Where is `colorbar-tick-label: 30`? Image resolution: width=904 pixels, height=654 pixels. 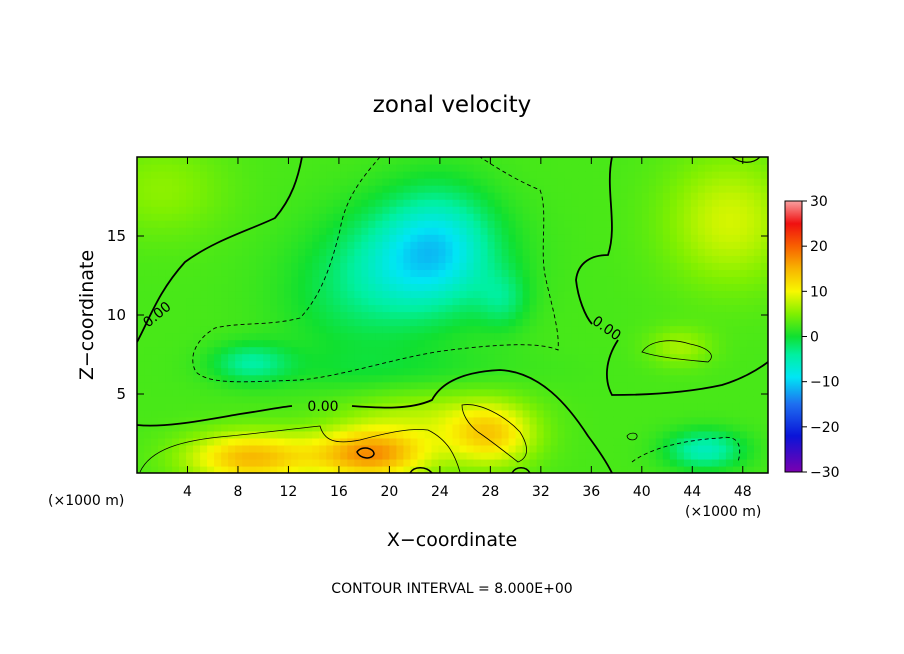
colorbar-tick-label: 30 is located at coordinates (819, 202).